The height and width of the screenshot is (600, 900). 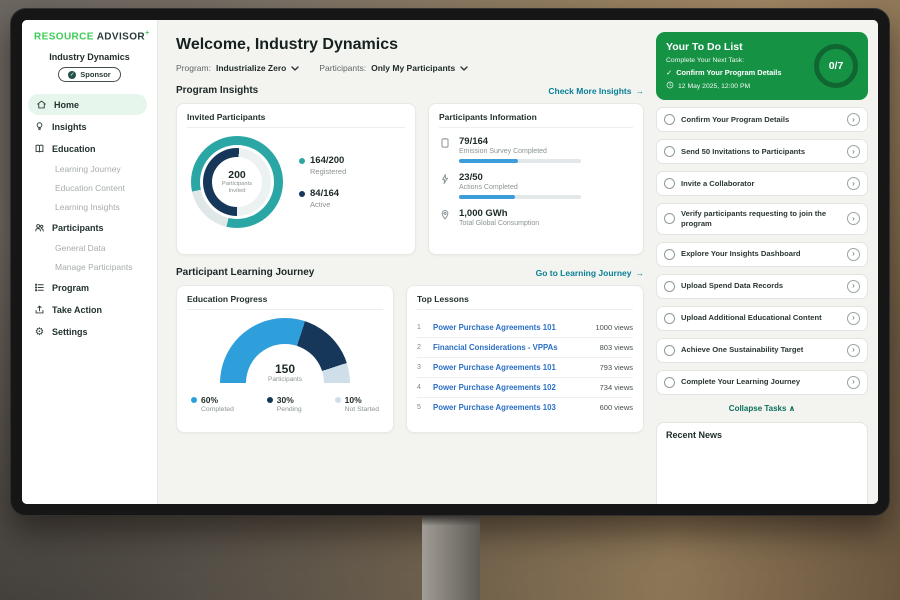 I want to click on donut-center-label: Participants Invited, so click(x=237, y=187).